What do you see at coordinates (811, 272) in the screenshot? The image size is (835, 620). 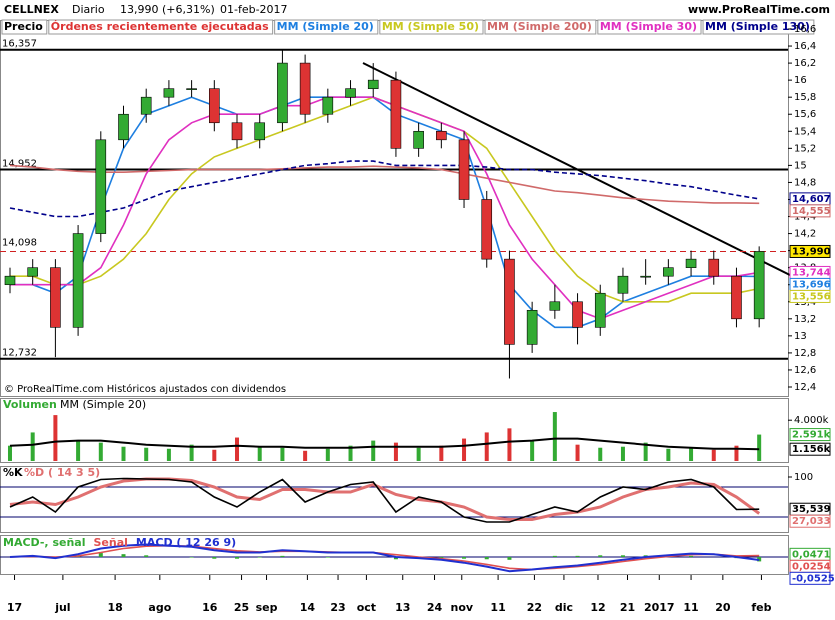 I see `value-tag-label: 13,744` at bounding box center [811, 272].